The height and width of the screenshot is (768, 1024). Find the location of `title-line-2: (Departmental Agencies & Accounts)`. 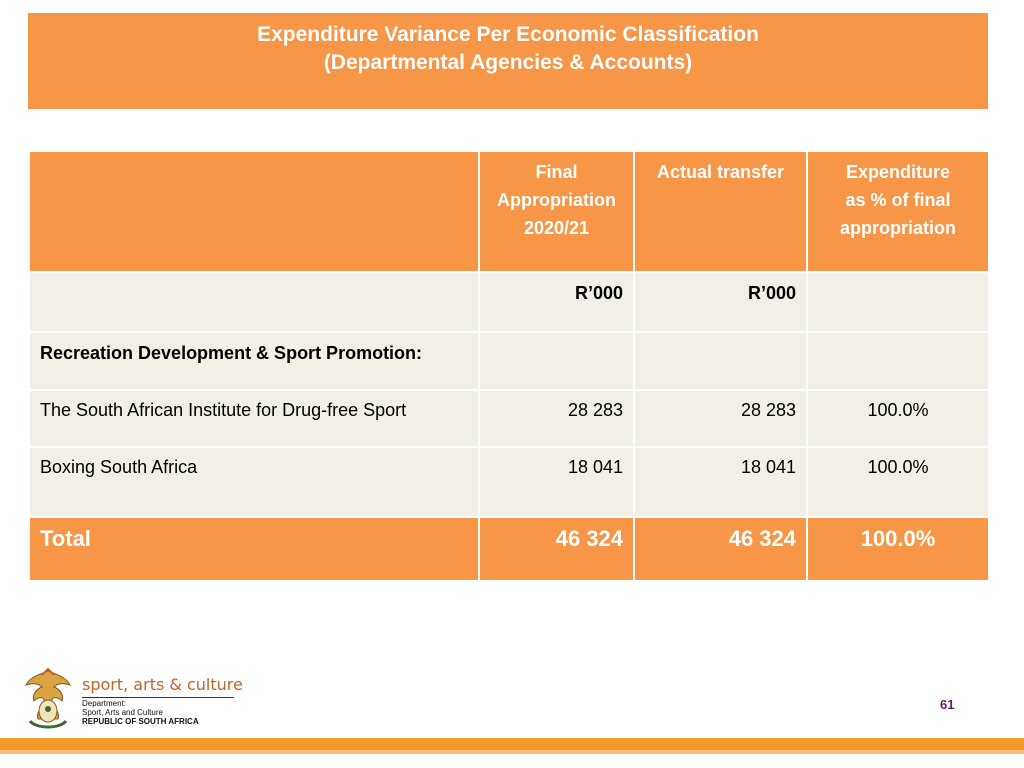

title-line-2: (Departmental Agencies & Accounts) is located at coordinates (508, 62).